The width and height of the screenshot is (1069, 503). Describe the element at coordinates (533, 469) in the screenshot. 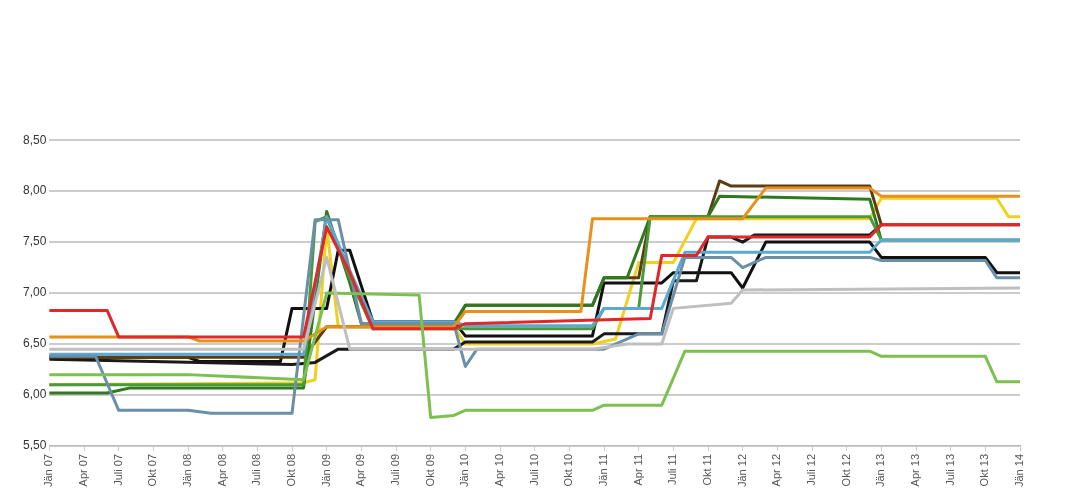

I see `x-tick-label: Juli 10` at that location.